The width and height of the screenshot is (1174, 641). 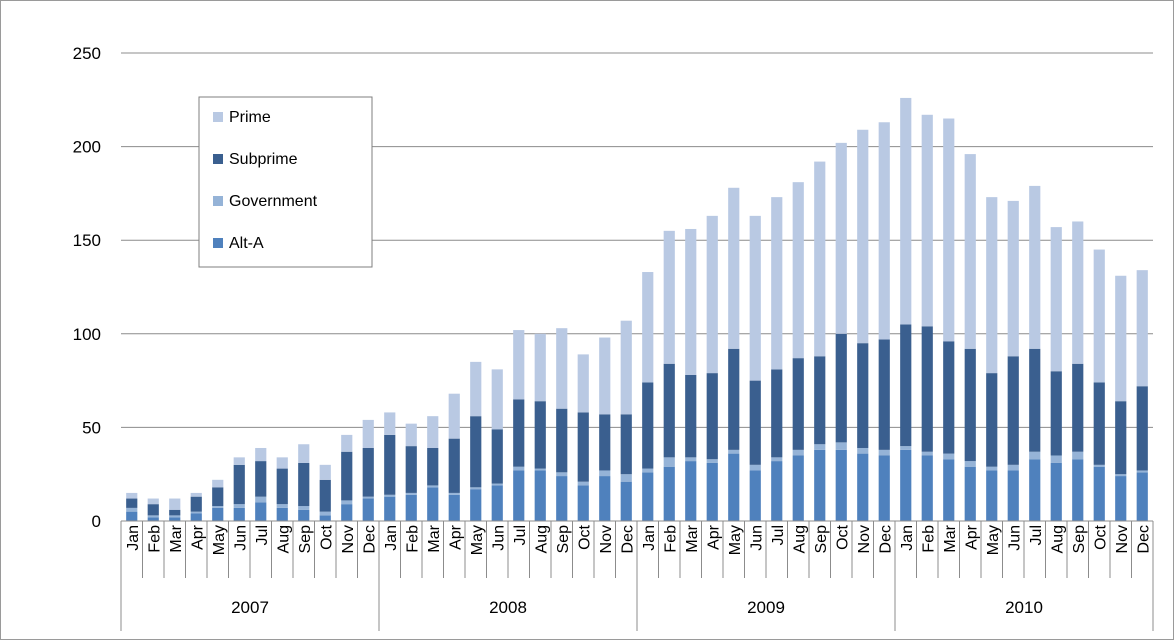 I want to click on x-tick-label: Mar, so click(x=176, y=538).